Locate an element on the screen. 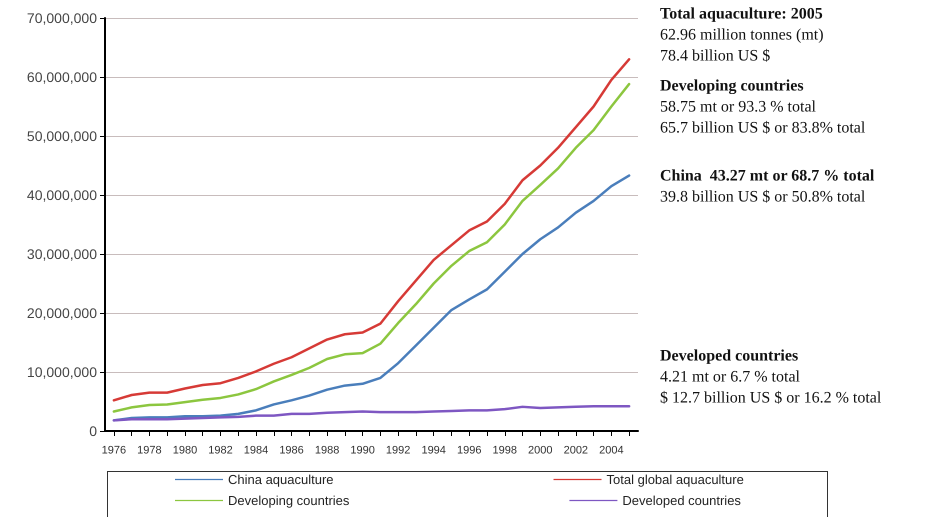 This screenshot has width=948, height=517. text: Developed countries 4.21 mt or 6.7 % total $ 12.7 billion US $ or 16.2 % total is located at coordinates (771, 377).